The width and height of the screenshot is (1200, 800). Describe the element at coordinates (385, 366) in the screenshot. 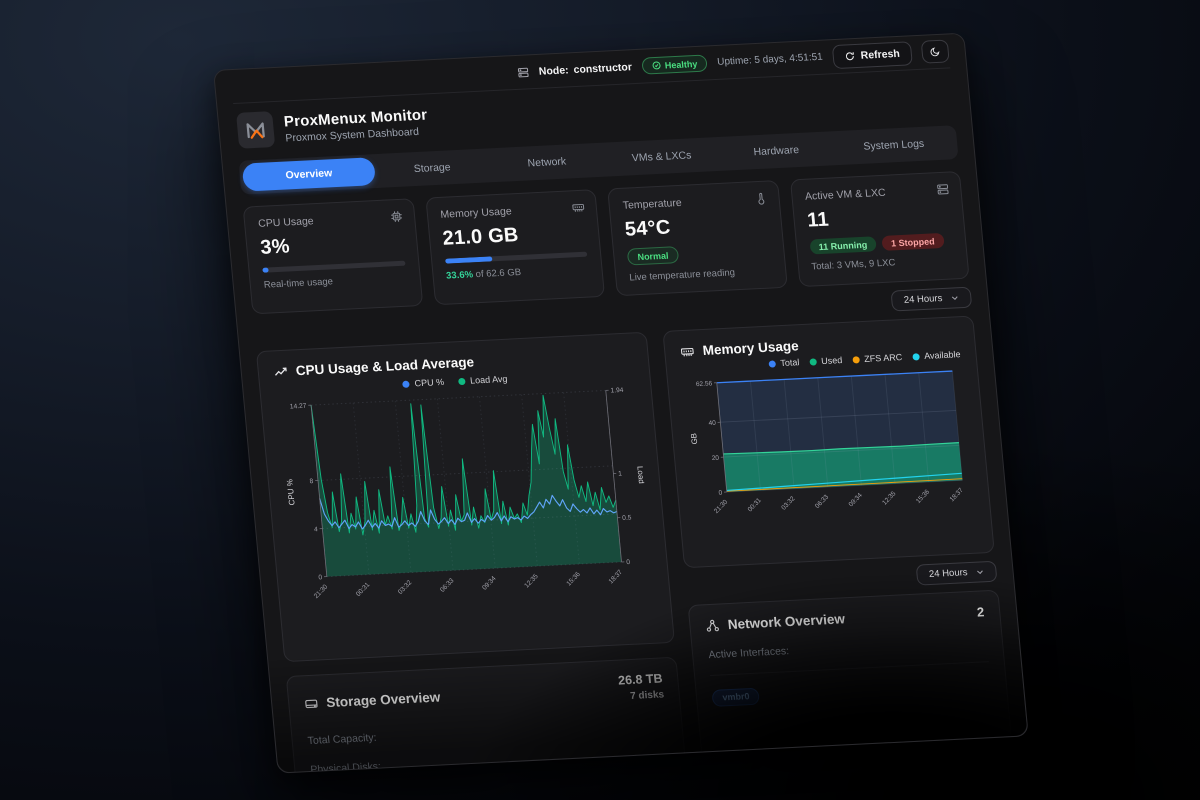

I see `cpu-chart-title: CPU Usage & Load Average` at that location.